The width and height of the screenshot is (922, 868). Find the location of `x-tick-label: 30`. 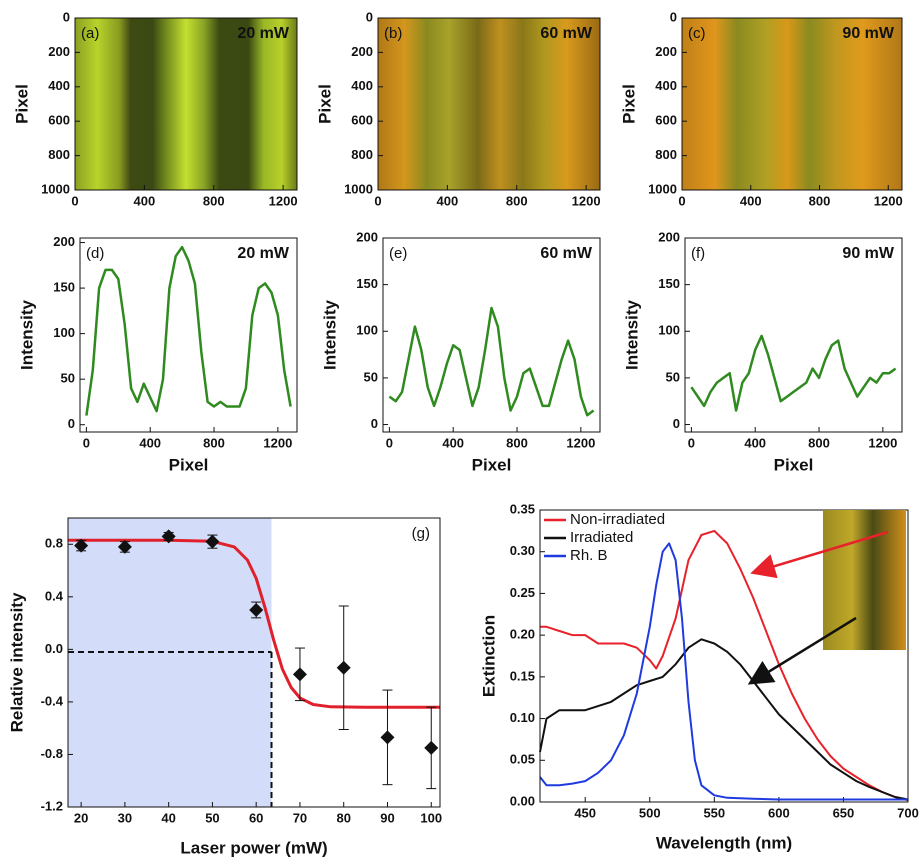

x-tick-label: 30 is located at coordinates (125, 817).